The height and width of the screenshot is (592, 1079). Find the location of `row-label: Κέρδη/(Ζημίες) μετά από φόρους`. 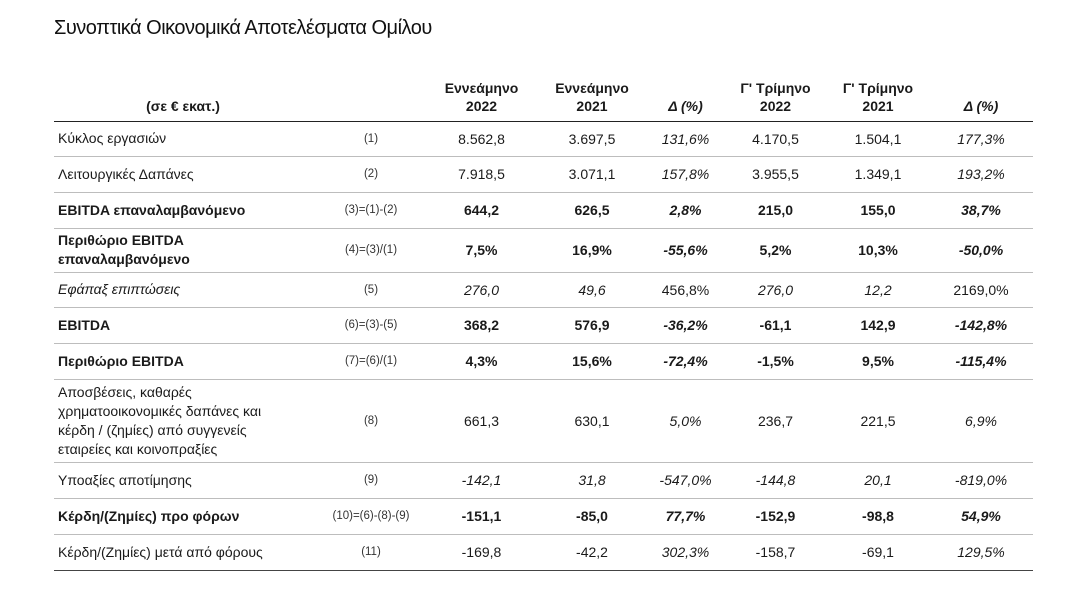

row-label: Κέρδη/(Ζημίες) μετά από φόρους is located at coordinates (185, 552).